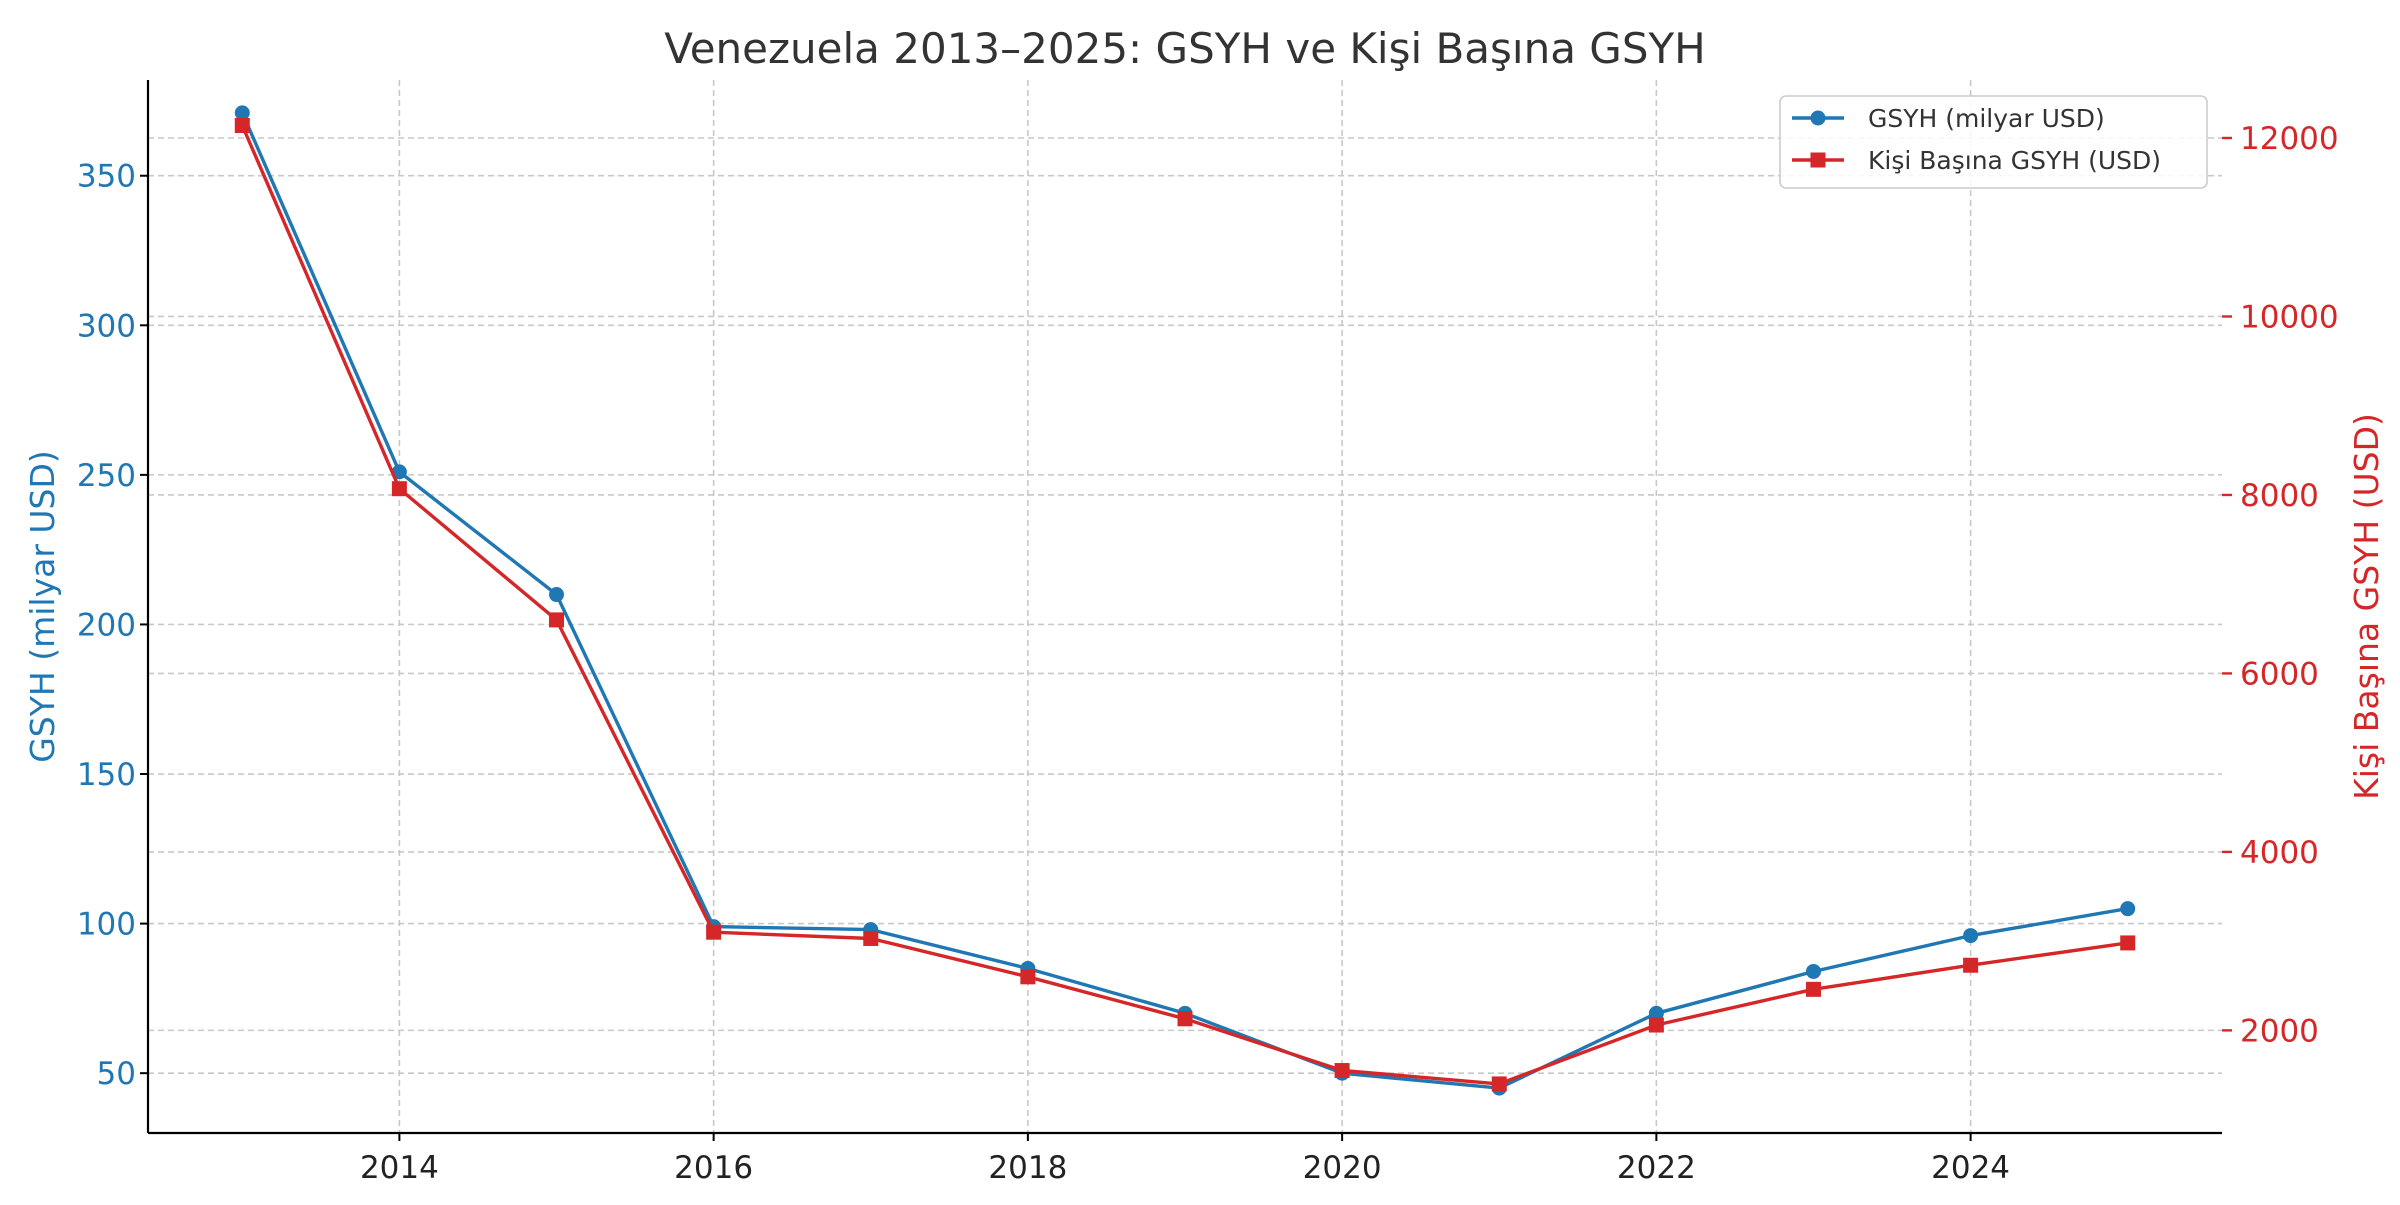  I want to click on x-tick-label: 2024, so click(1970, 1168).